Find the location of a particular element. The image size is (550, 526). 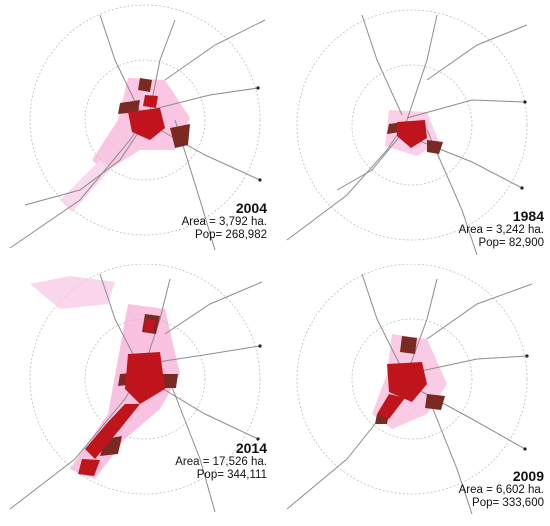

area-line: Area = 3,242 ha. is located at coordinates (501, 230).